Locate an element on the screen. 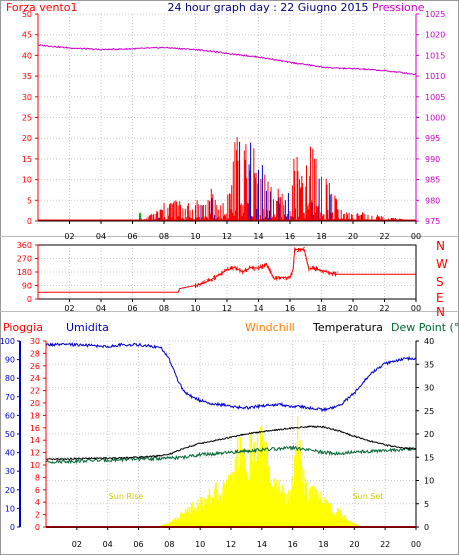 This screenshot has height=555, width=459. umidita-tick-label: 70 is located at coordinates (10, 397).